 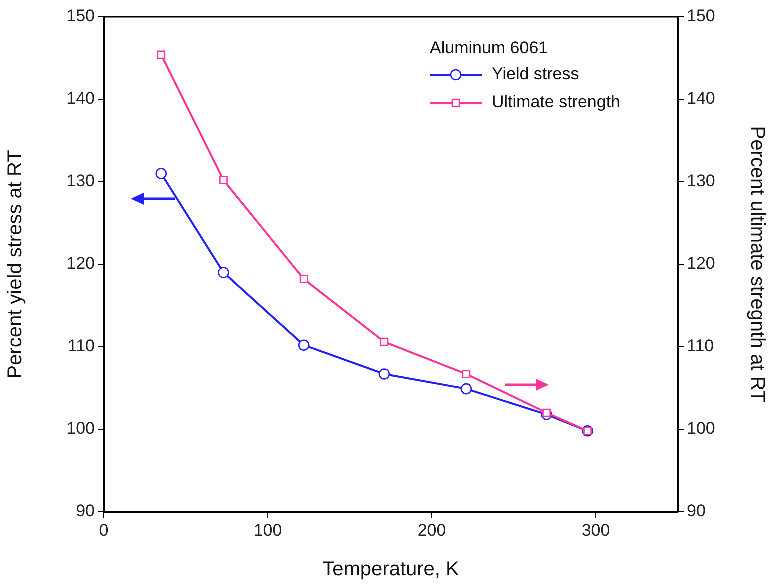 What do you see at coordinates (104, 530) in the screenshot?
I see `x-tick-label: 0` at bounding box center [104, 530].